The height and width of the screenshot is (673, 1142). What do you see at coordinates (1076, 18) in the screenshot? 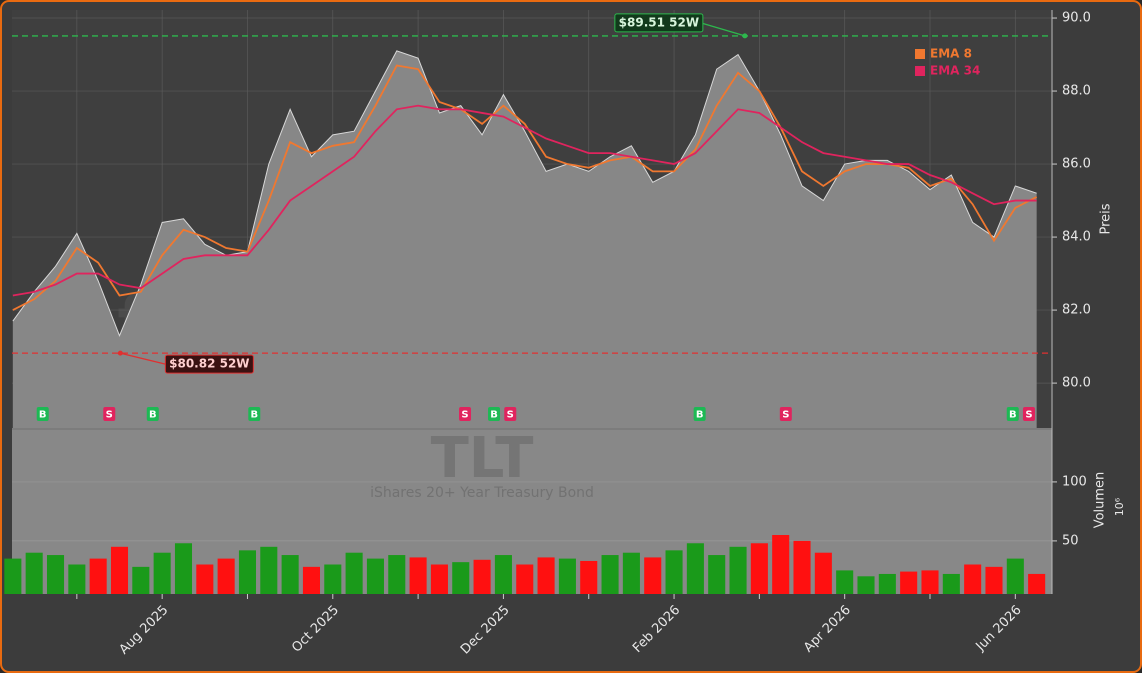
I see `y-tick-label: 90.0` at bounding box center [1076, 18].